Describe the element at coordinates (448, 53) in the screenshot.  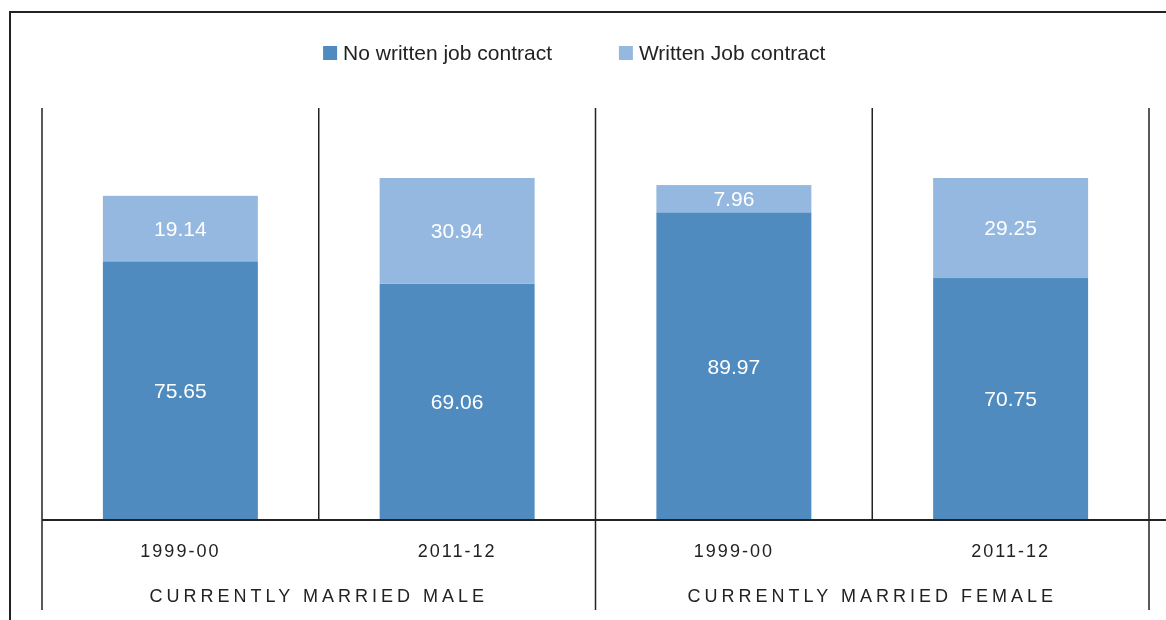
I see `legend-label: No written job contract` at that location.